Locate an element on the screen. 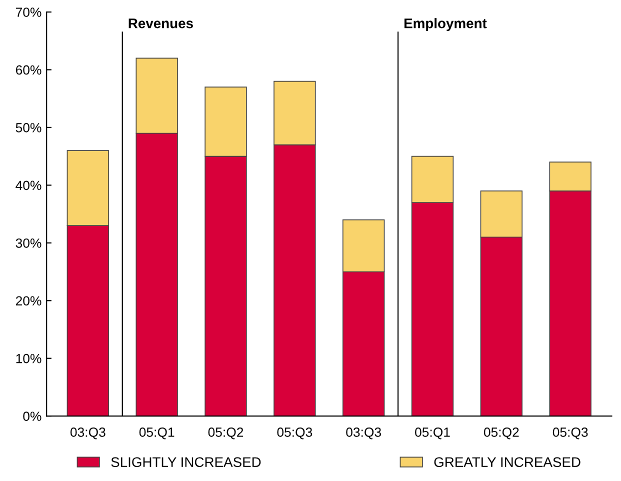 The width and height of the screenshot is (621, 481). y-tick-label: 10% is located at coordinates (29, 359).